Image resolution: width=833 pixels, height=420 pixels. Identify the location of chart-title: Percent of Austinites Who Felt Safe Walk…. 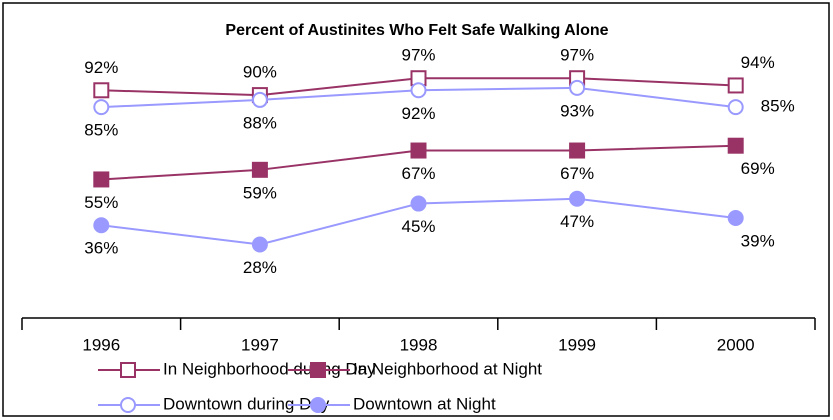
(416, 30).